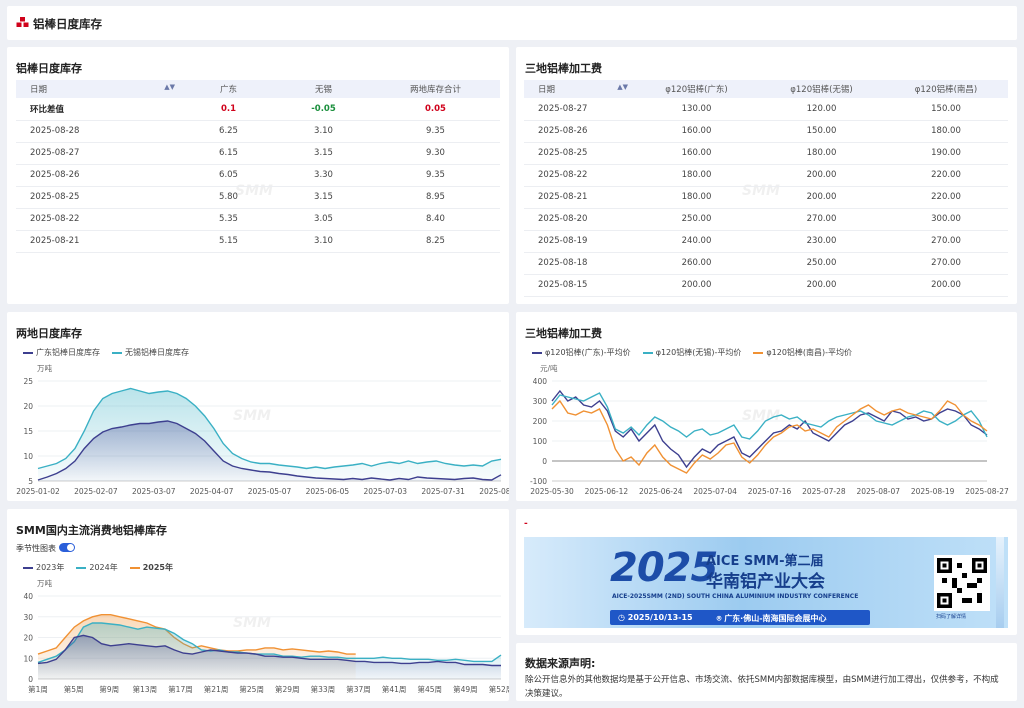 This screenshot has height=708, width=1024. What do you see at coordinates (552, 491) in the screenshot?
I see `x-tick-label: 2025-05-30` at bounding box center [552, 491].